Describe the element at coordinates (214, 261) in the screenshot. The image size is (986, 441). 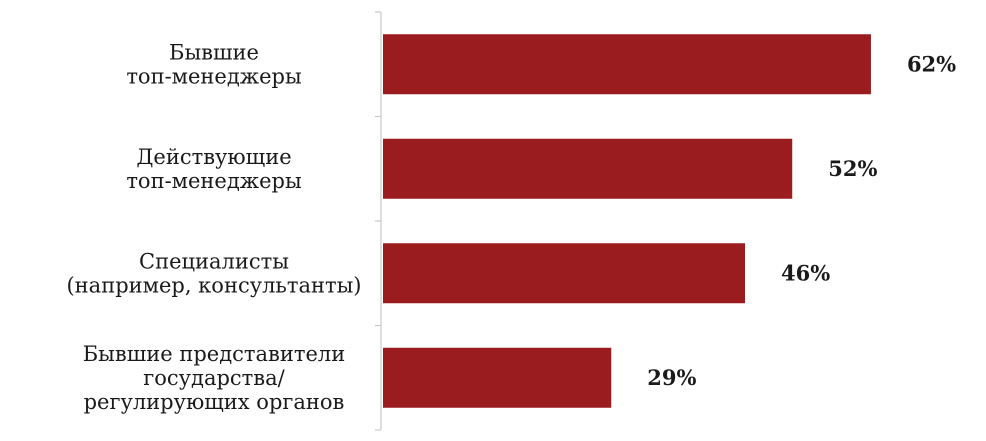
I see `category-label-line: Специалисты` at that location.